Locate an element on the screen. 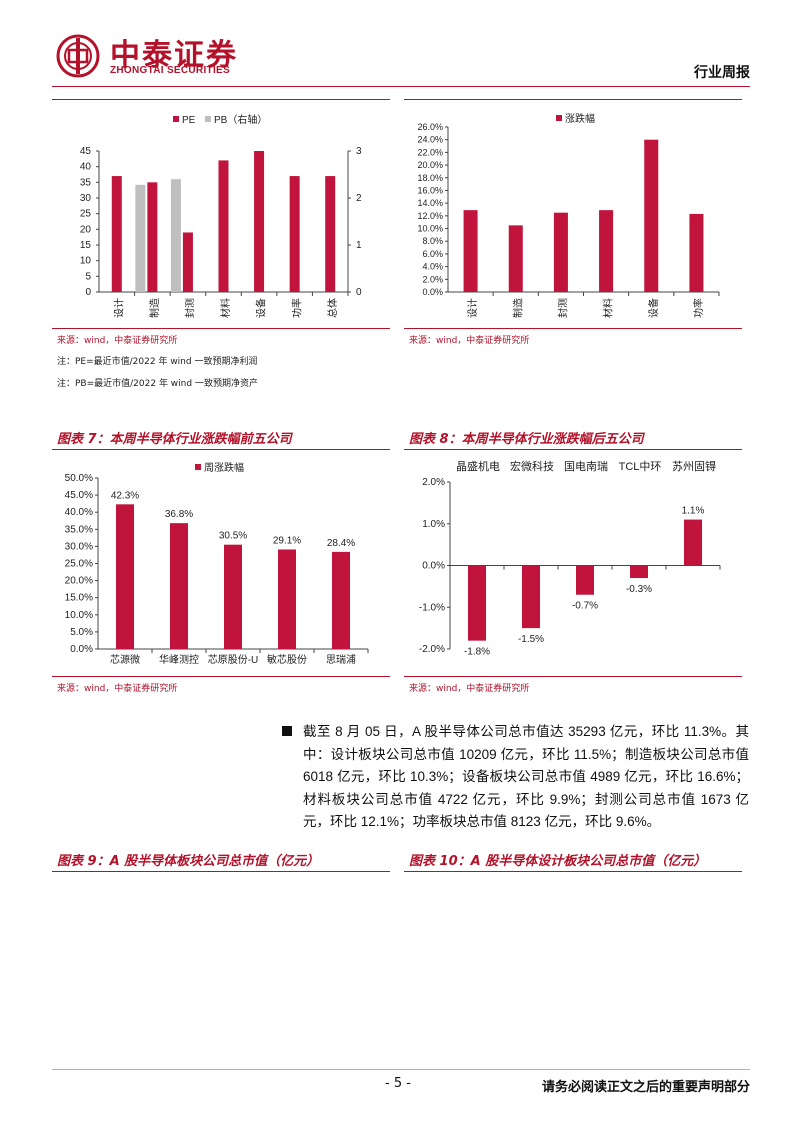 This screenshot has height=1133, width=802. data-label: -1.5% is located at coordinates (531, 639).